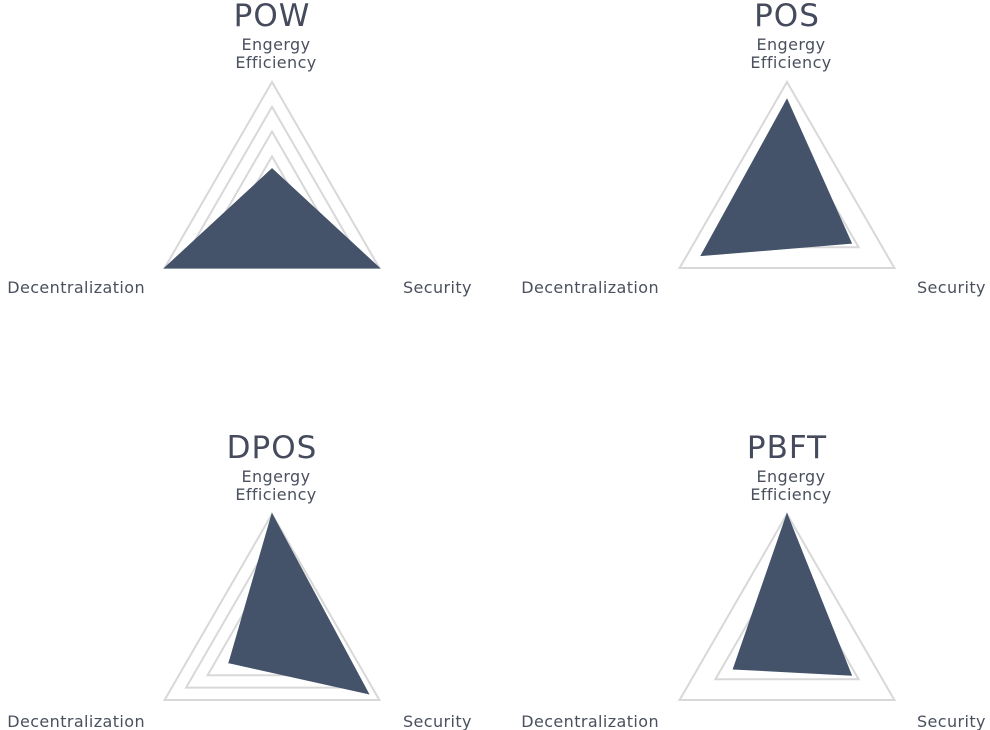 This screenshot has width=990, height=730. I want to click on chart-title: PBFT, so click(787, 448).